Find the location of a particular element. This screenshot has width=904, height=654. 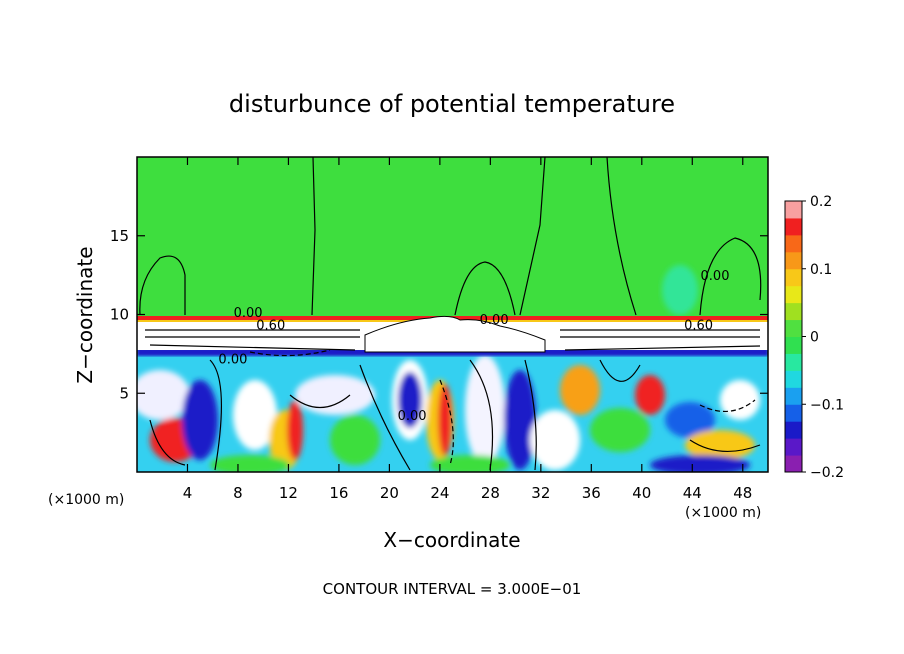

y-tick-label: 15 is located at coordinates (119, 236).